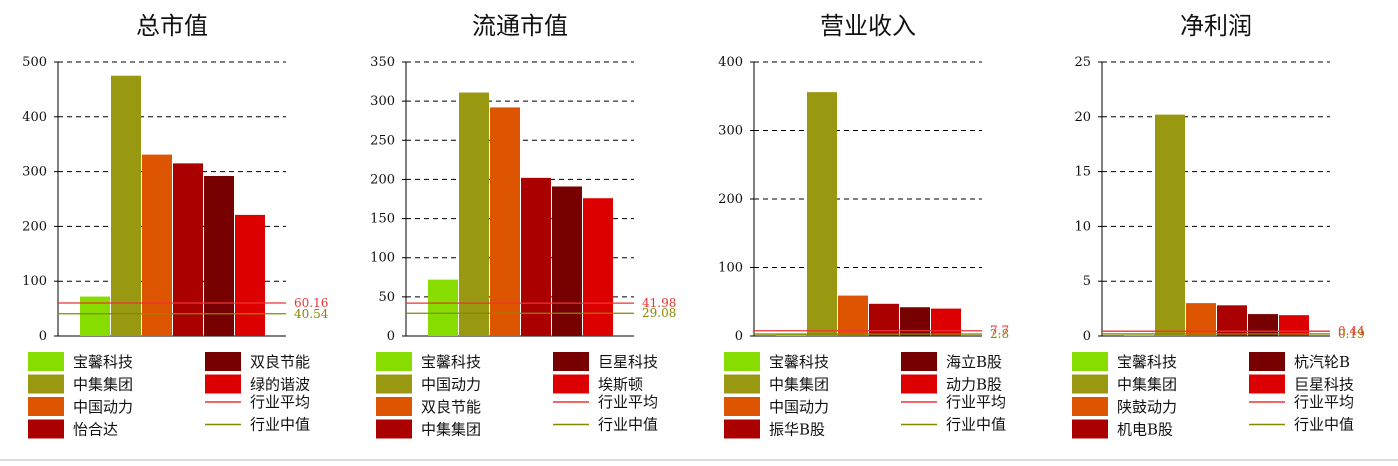 Image resolution: width=1398 pixels, height=466 pixels. Describe the element at coordinates (974, 385) in the screenshot. I see `legend-label-6: 动力B股` at that location.